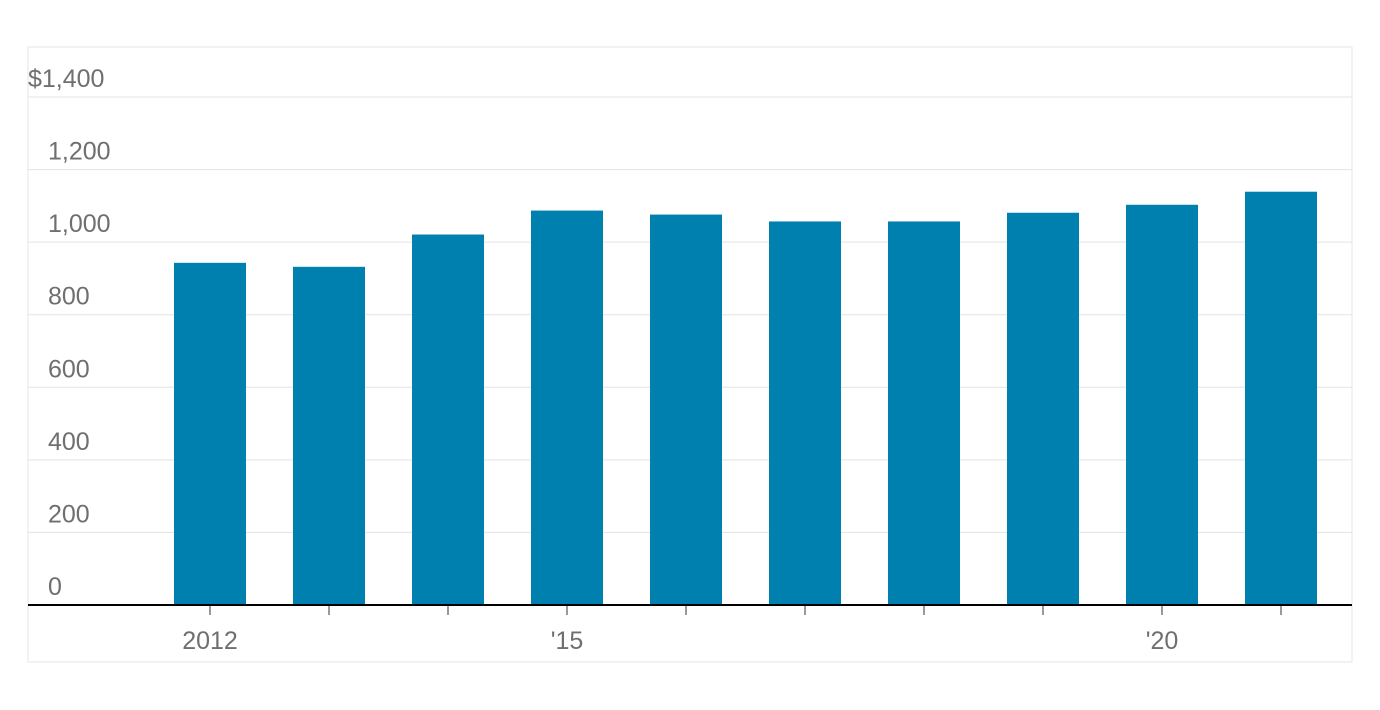  I want to click on y-tick-label: 800, so click(69, 297).